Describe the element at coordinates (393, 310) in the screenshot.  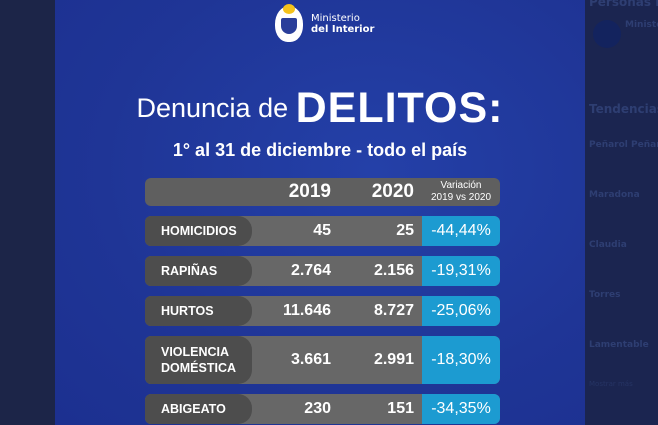
I see `value-2020: 8.727` at that location.